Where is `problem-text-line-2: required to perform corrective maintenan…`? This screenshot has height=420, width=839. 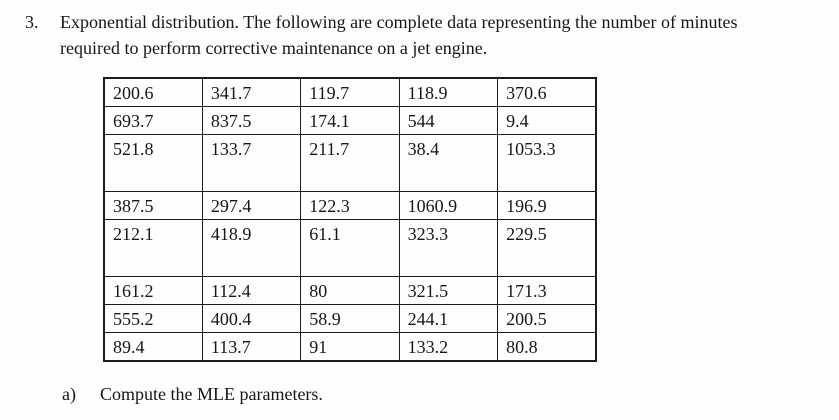 problem-text-line-2: required to perform corrective maintenan… is located at coordinates (274, 48).